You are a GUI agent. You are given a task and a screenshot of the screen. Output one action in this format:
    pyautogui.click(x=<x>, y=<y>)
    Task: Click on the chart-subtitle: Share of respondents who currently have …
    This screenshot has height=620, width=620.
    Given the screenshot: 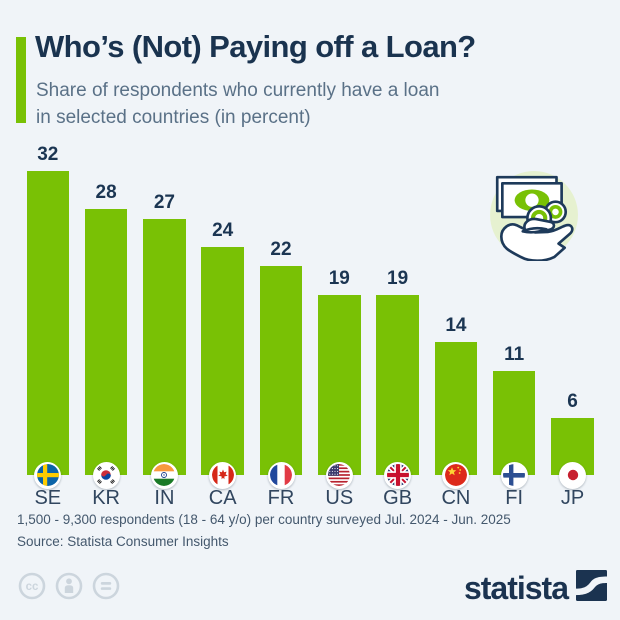 What is the action you would take?
    pyautogui.click(x=276, y=104)
    